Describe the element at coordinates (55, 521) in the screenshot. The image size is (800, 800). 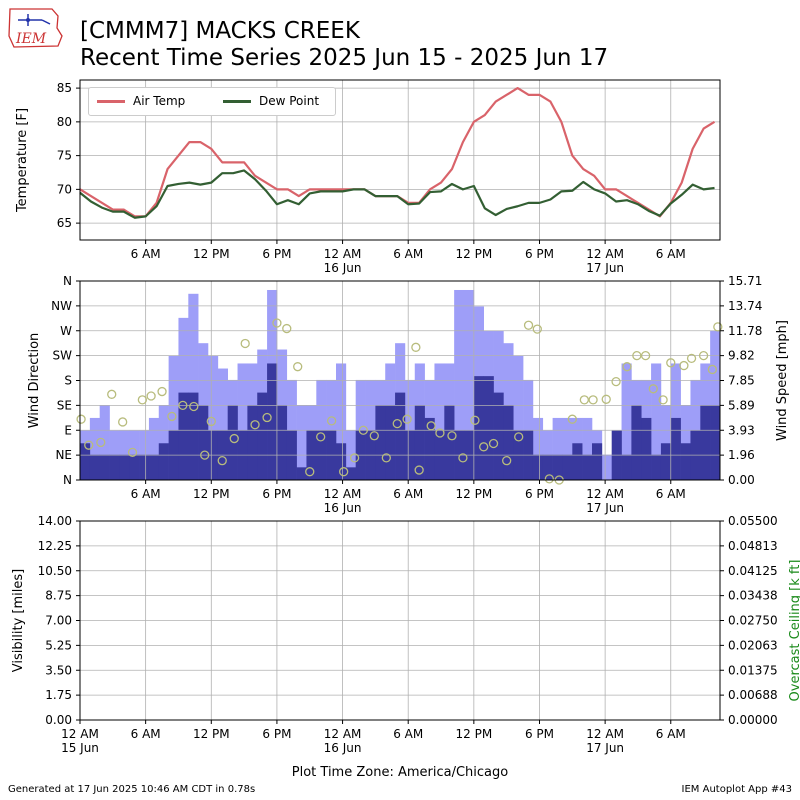
I see `visibility-tick-label: 14.00` at that location.